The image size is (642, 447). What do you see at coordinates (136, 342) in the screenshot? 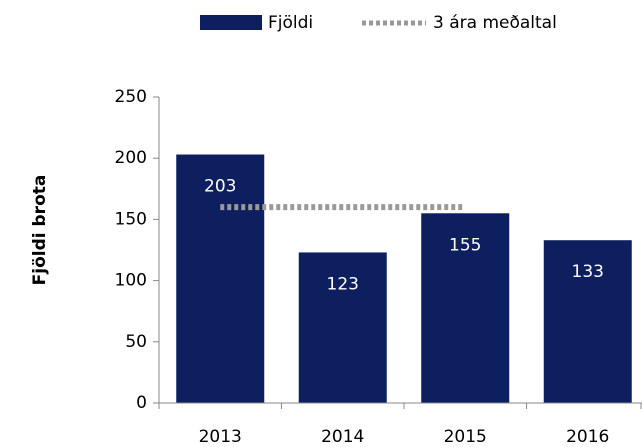
I see `y-tick-label: 50` at bounding box center [136, 342].